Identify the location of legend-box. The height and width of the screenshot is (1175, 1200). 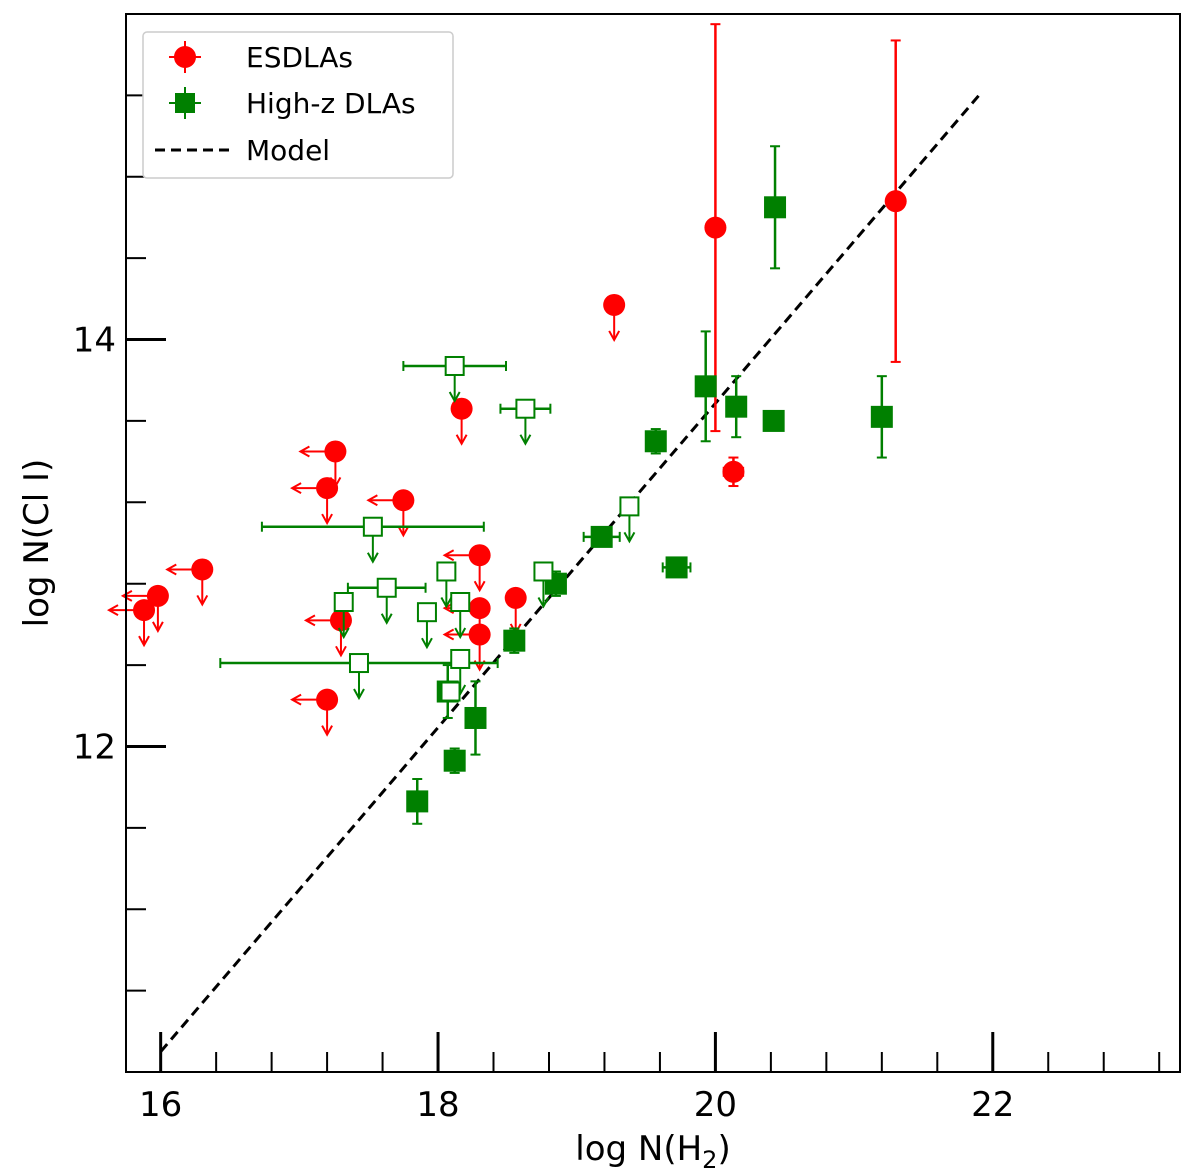
(298, 105).